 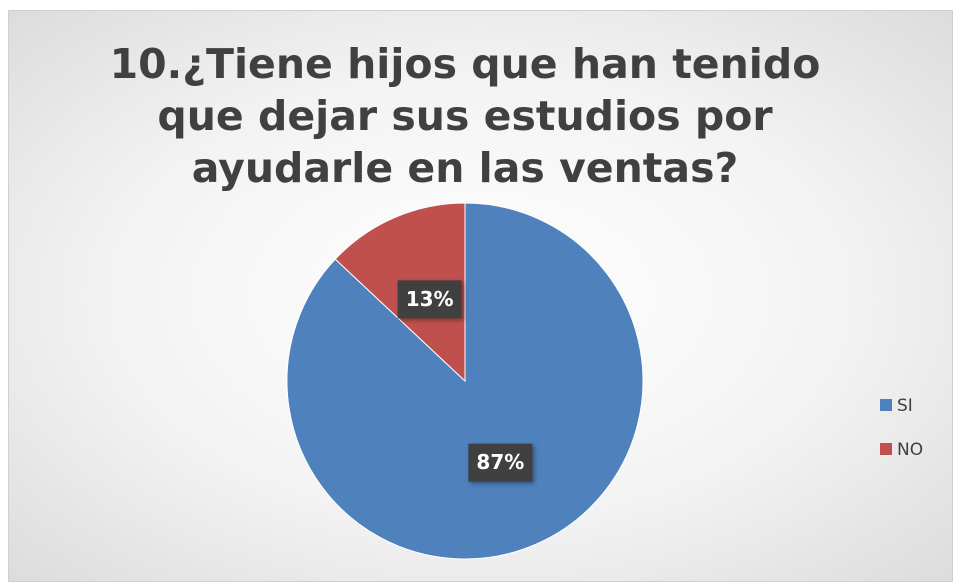 I want to click on data-label: 13%, so click(x=430, y=299).